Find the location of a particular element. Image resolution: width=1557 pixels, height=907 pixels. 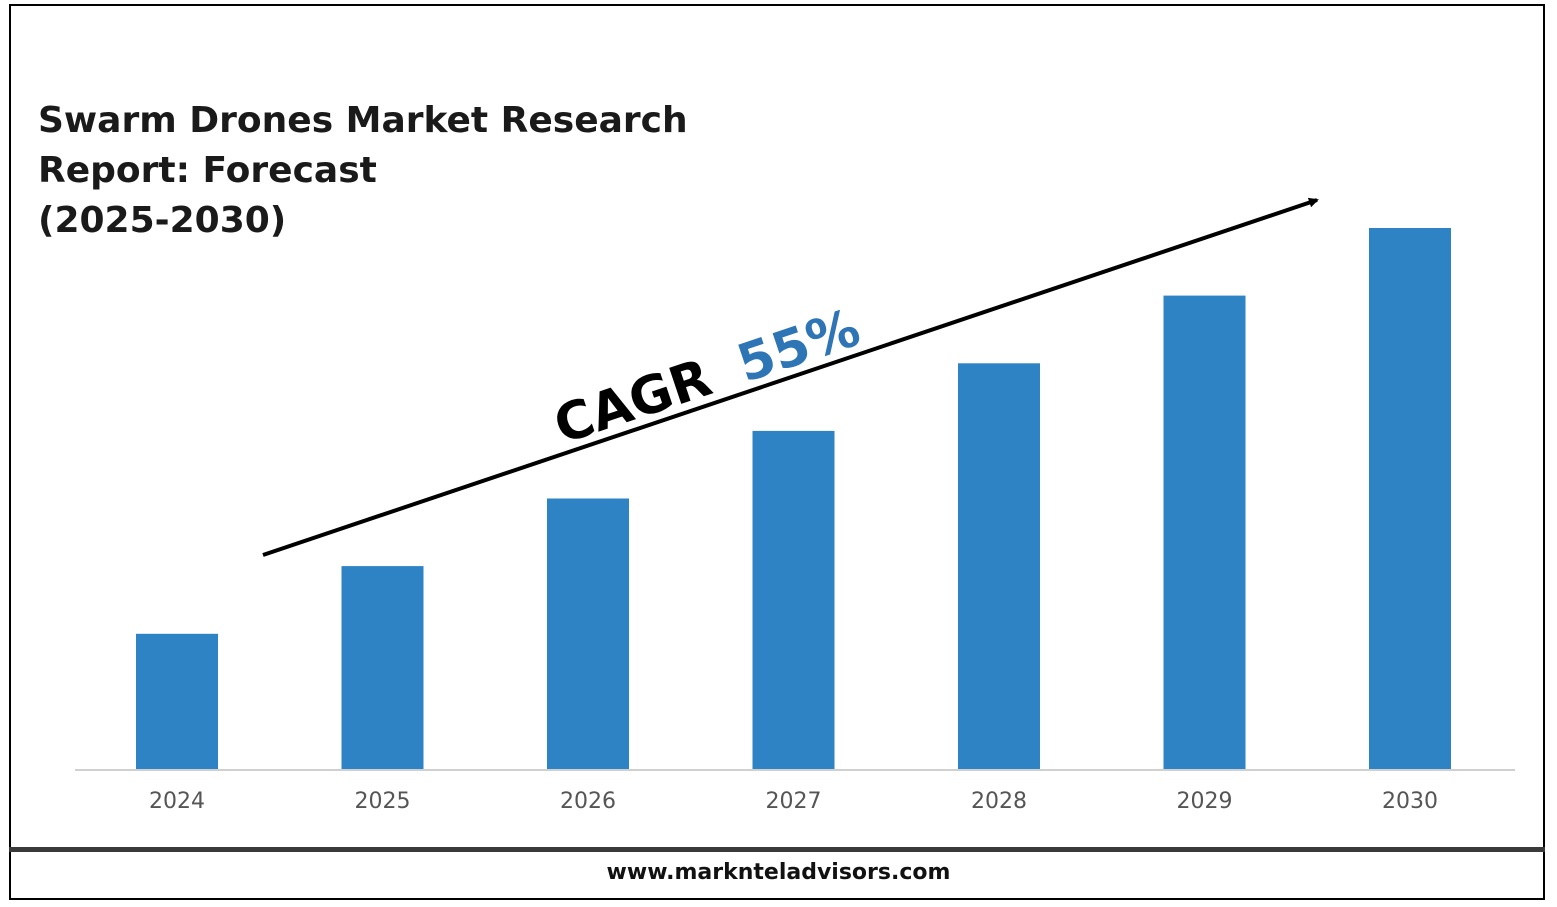

cagr-value: 55% is located at coordinates (798, 346).